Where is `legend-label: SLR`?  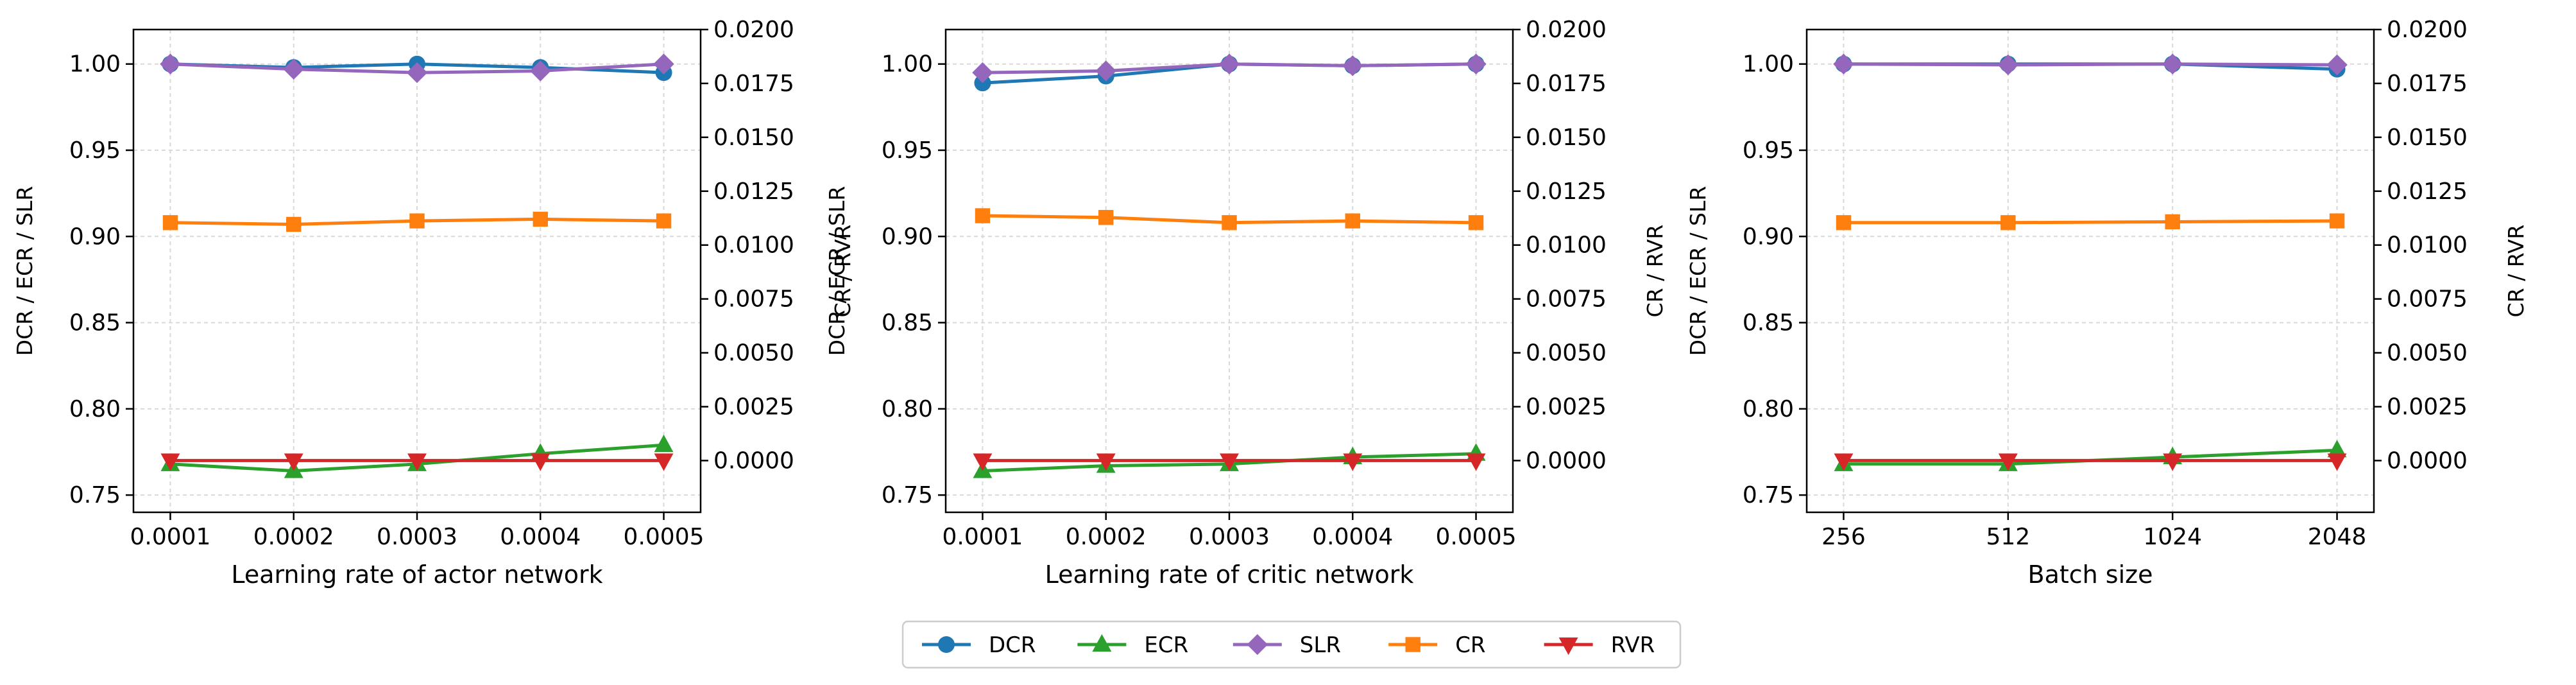
legend-label: SLR is located at coordinates (1320, 645).